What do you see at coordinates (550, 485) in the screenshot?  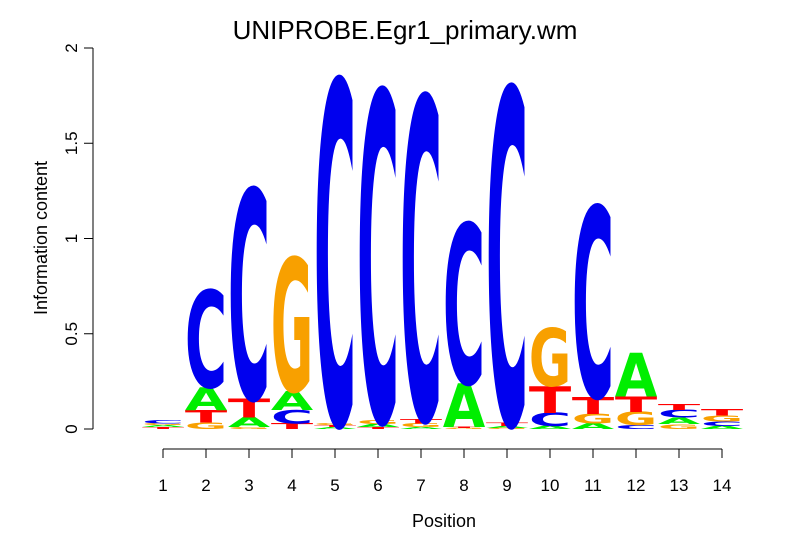 I see `x-tick-label: 10` at bounding box center [550, 485].